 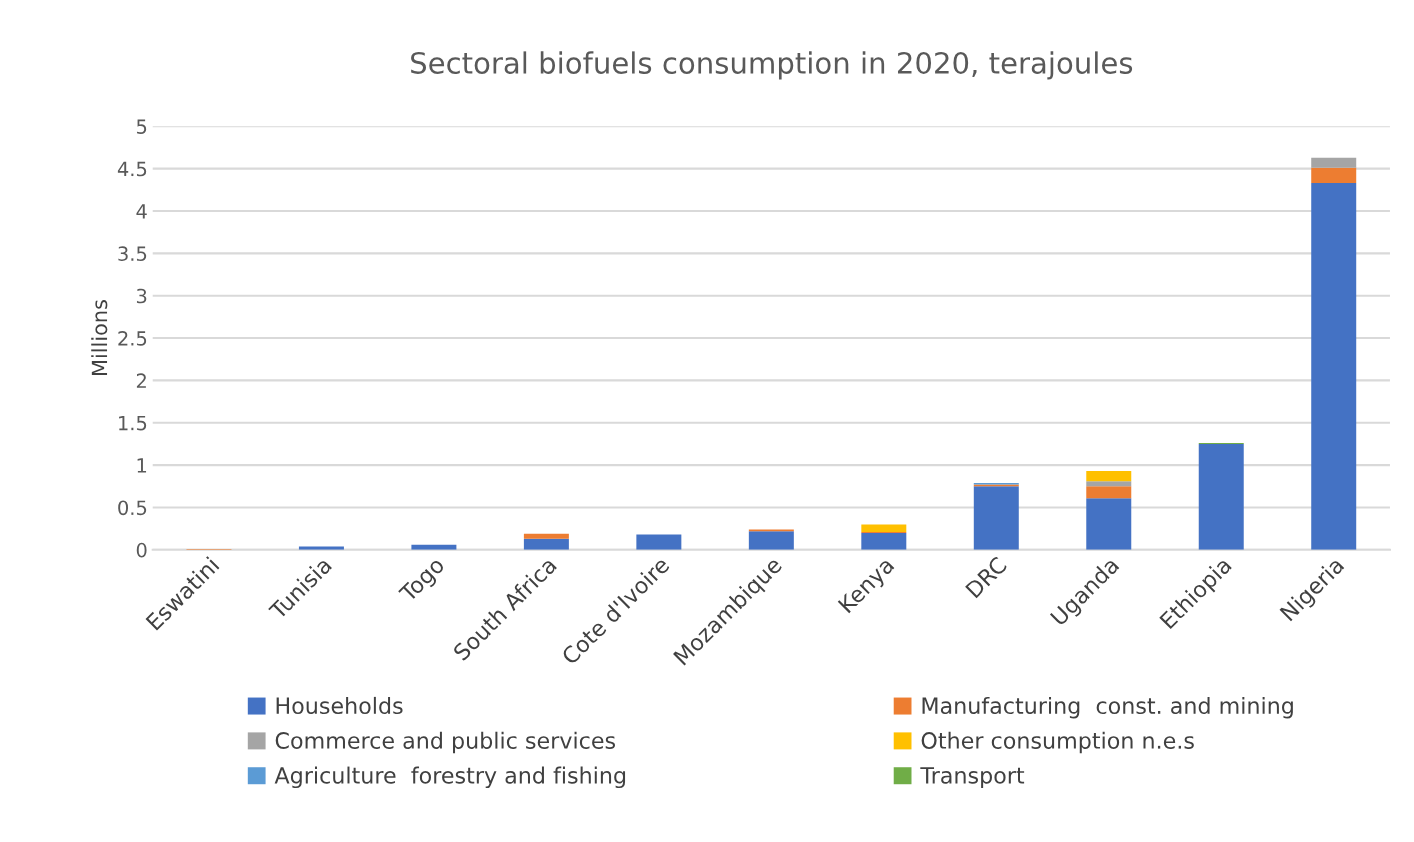 What do you see at coordinates (1057, 742) in the screenshot?
I see `legend-label: Other consumption n.e.s` at bounding box center [1057, 742].